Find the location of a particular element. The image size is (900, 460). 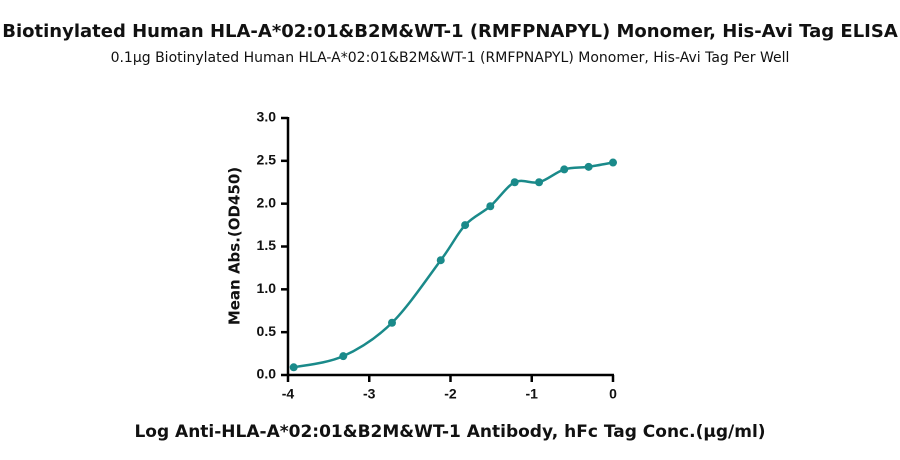

x-tick-label: -4 is located at coordinates (288, 394).